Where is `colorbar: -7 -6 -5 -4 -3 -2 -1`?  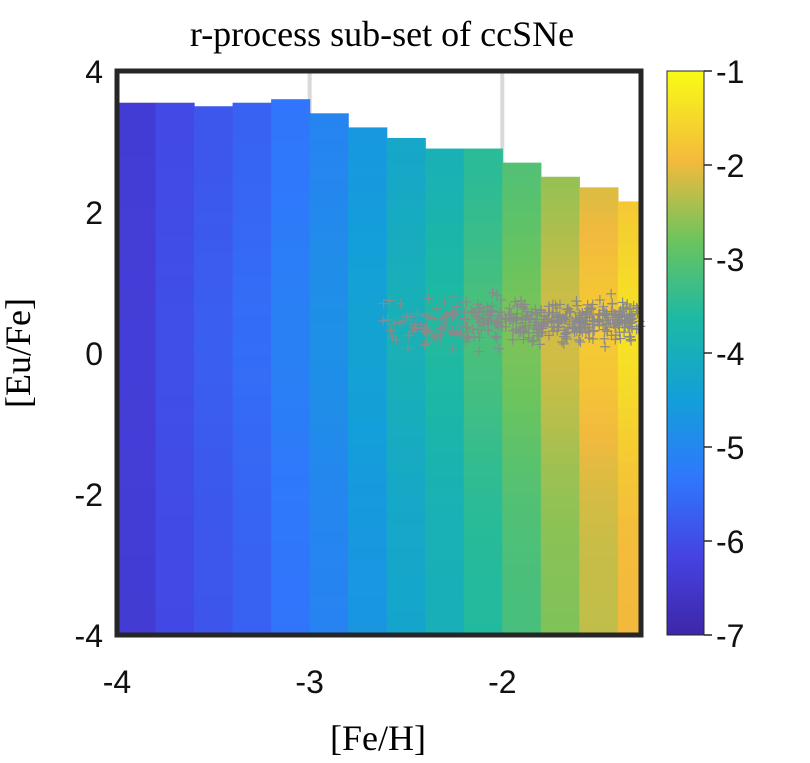 colorbar: -7 -6 -5 -4 -3 -2 -1 is located at coordinates (705, 354).